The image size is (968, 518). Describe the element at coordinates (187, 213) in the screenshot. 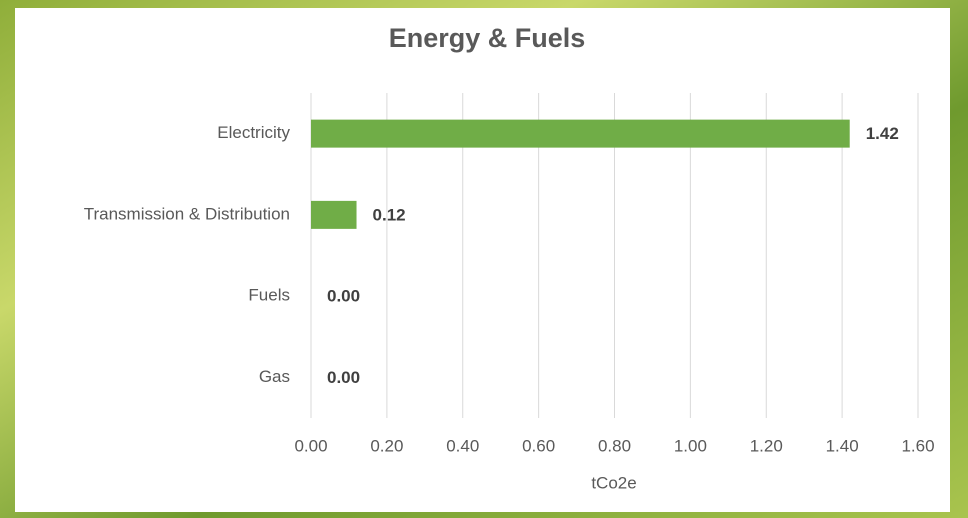

I see `y-tick-label: Transmission & Distribution` at that location.